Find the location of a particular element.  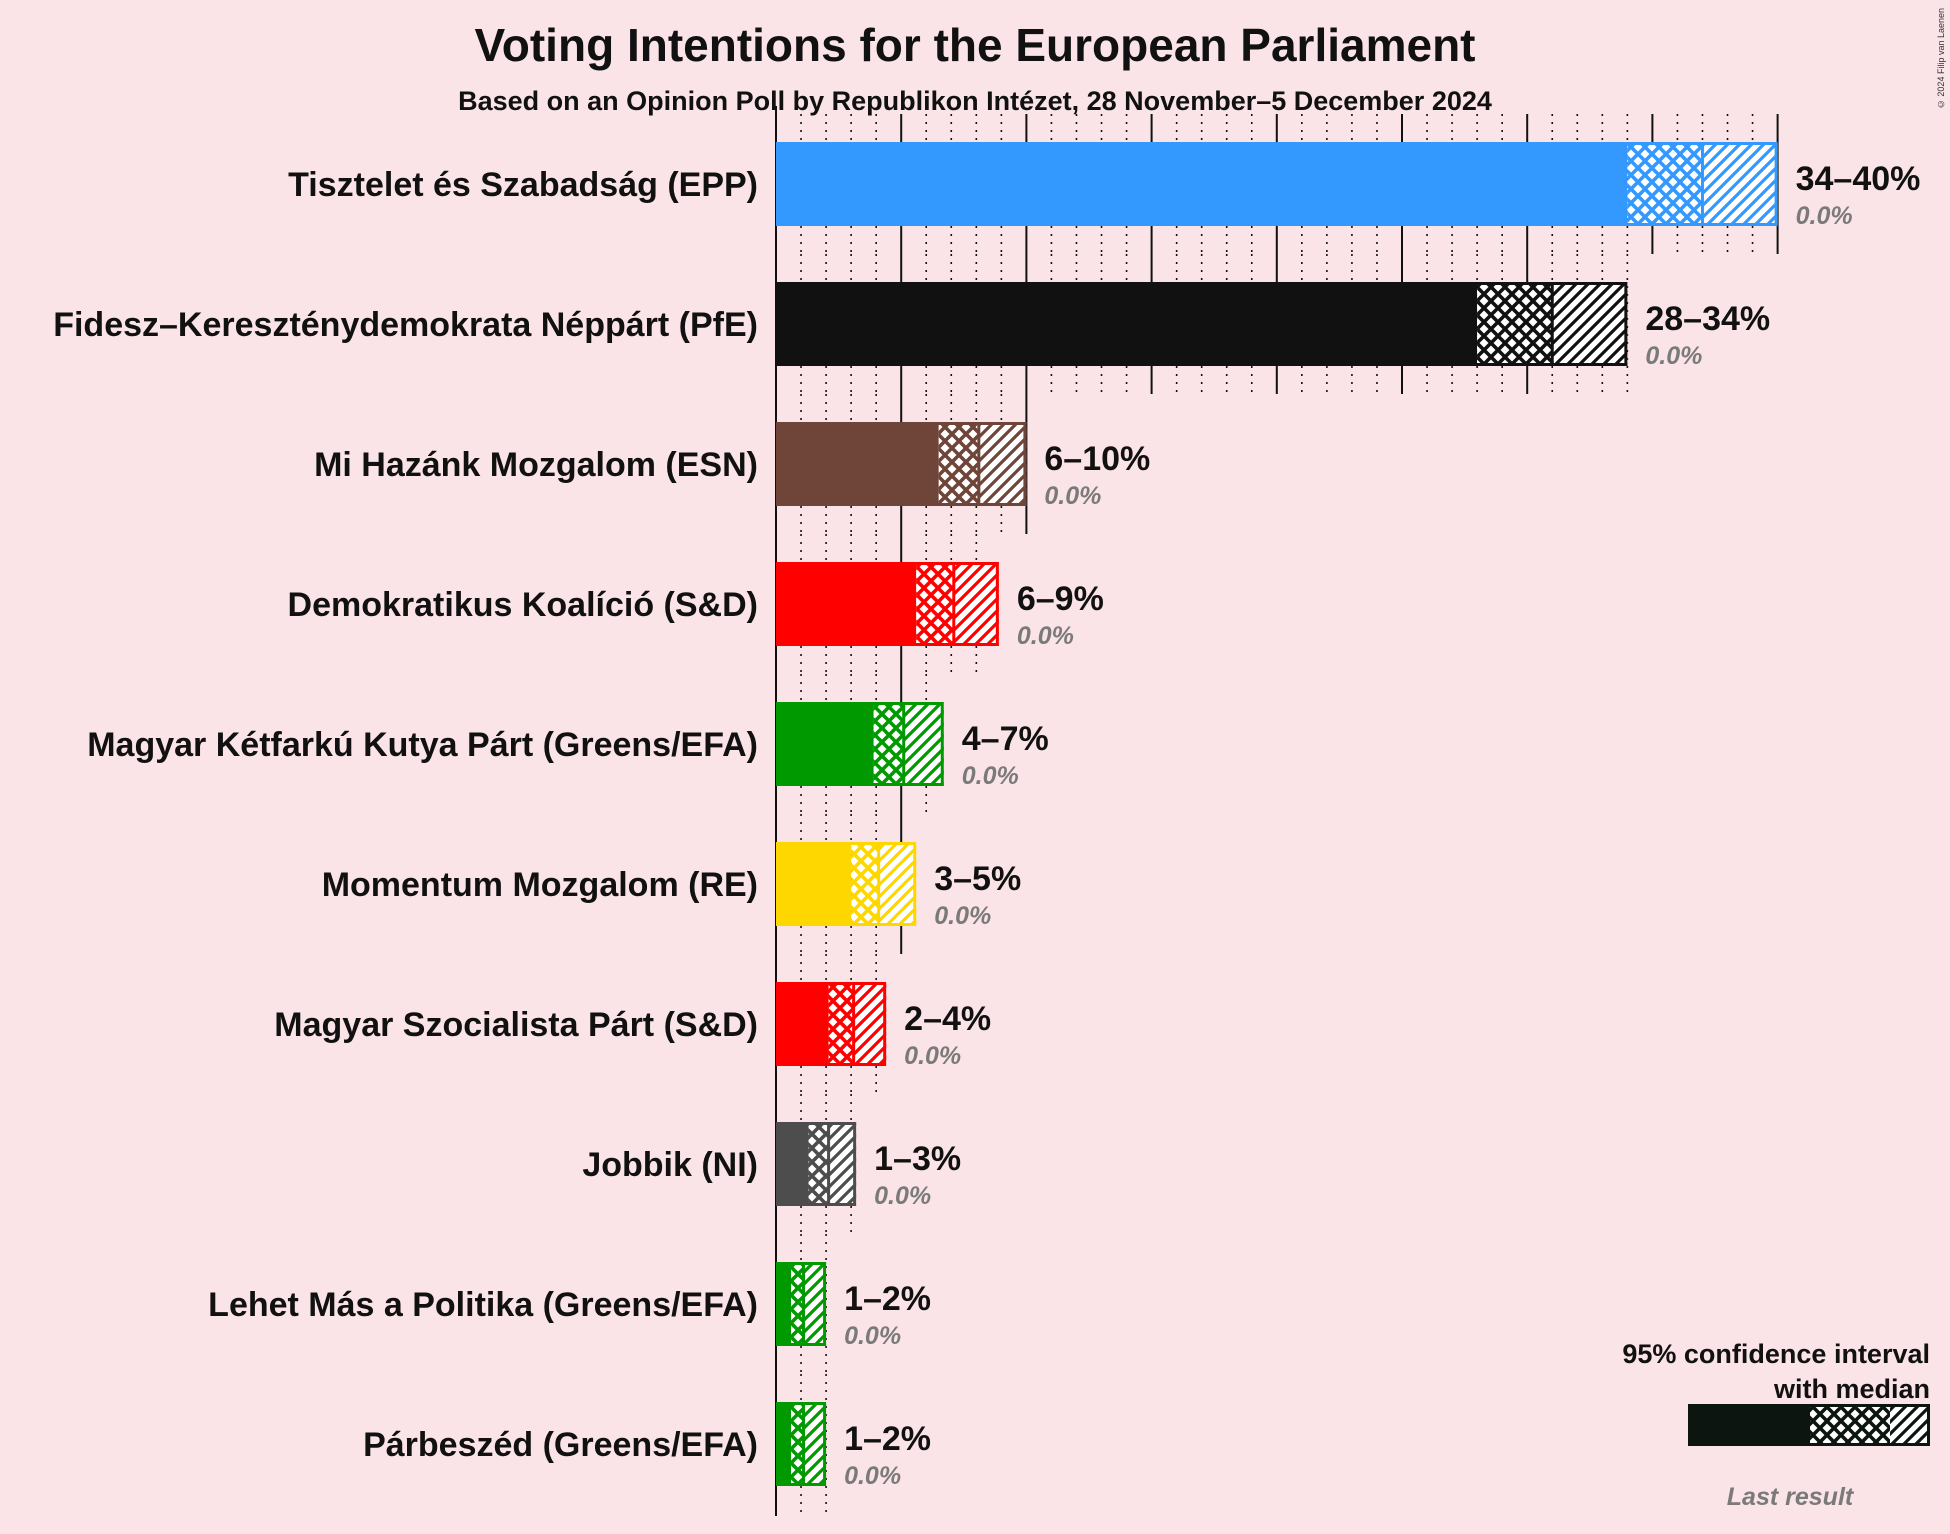

range-label-7: 1–3% is located at coordinates (917, 1159).